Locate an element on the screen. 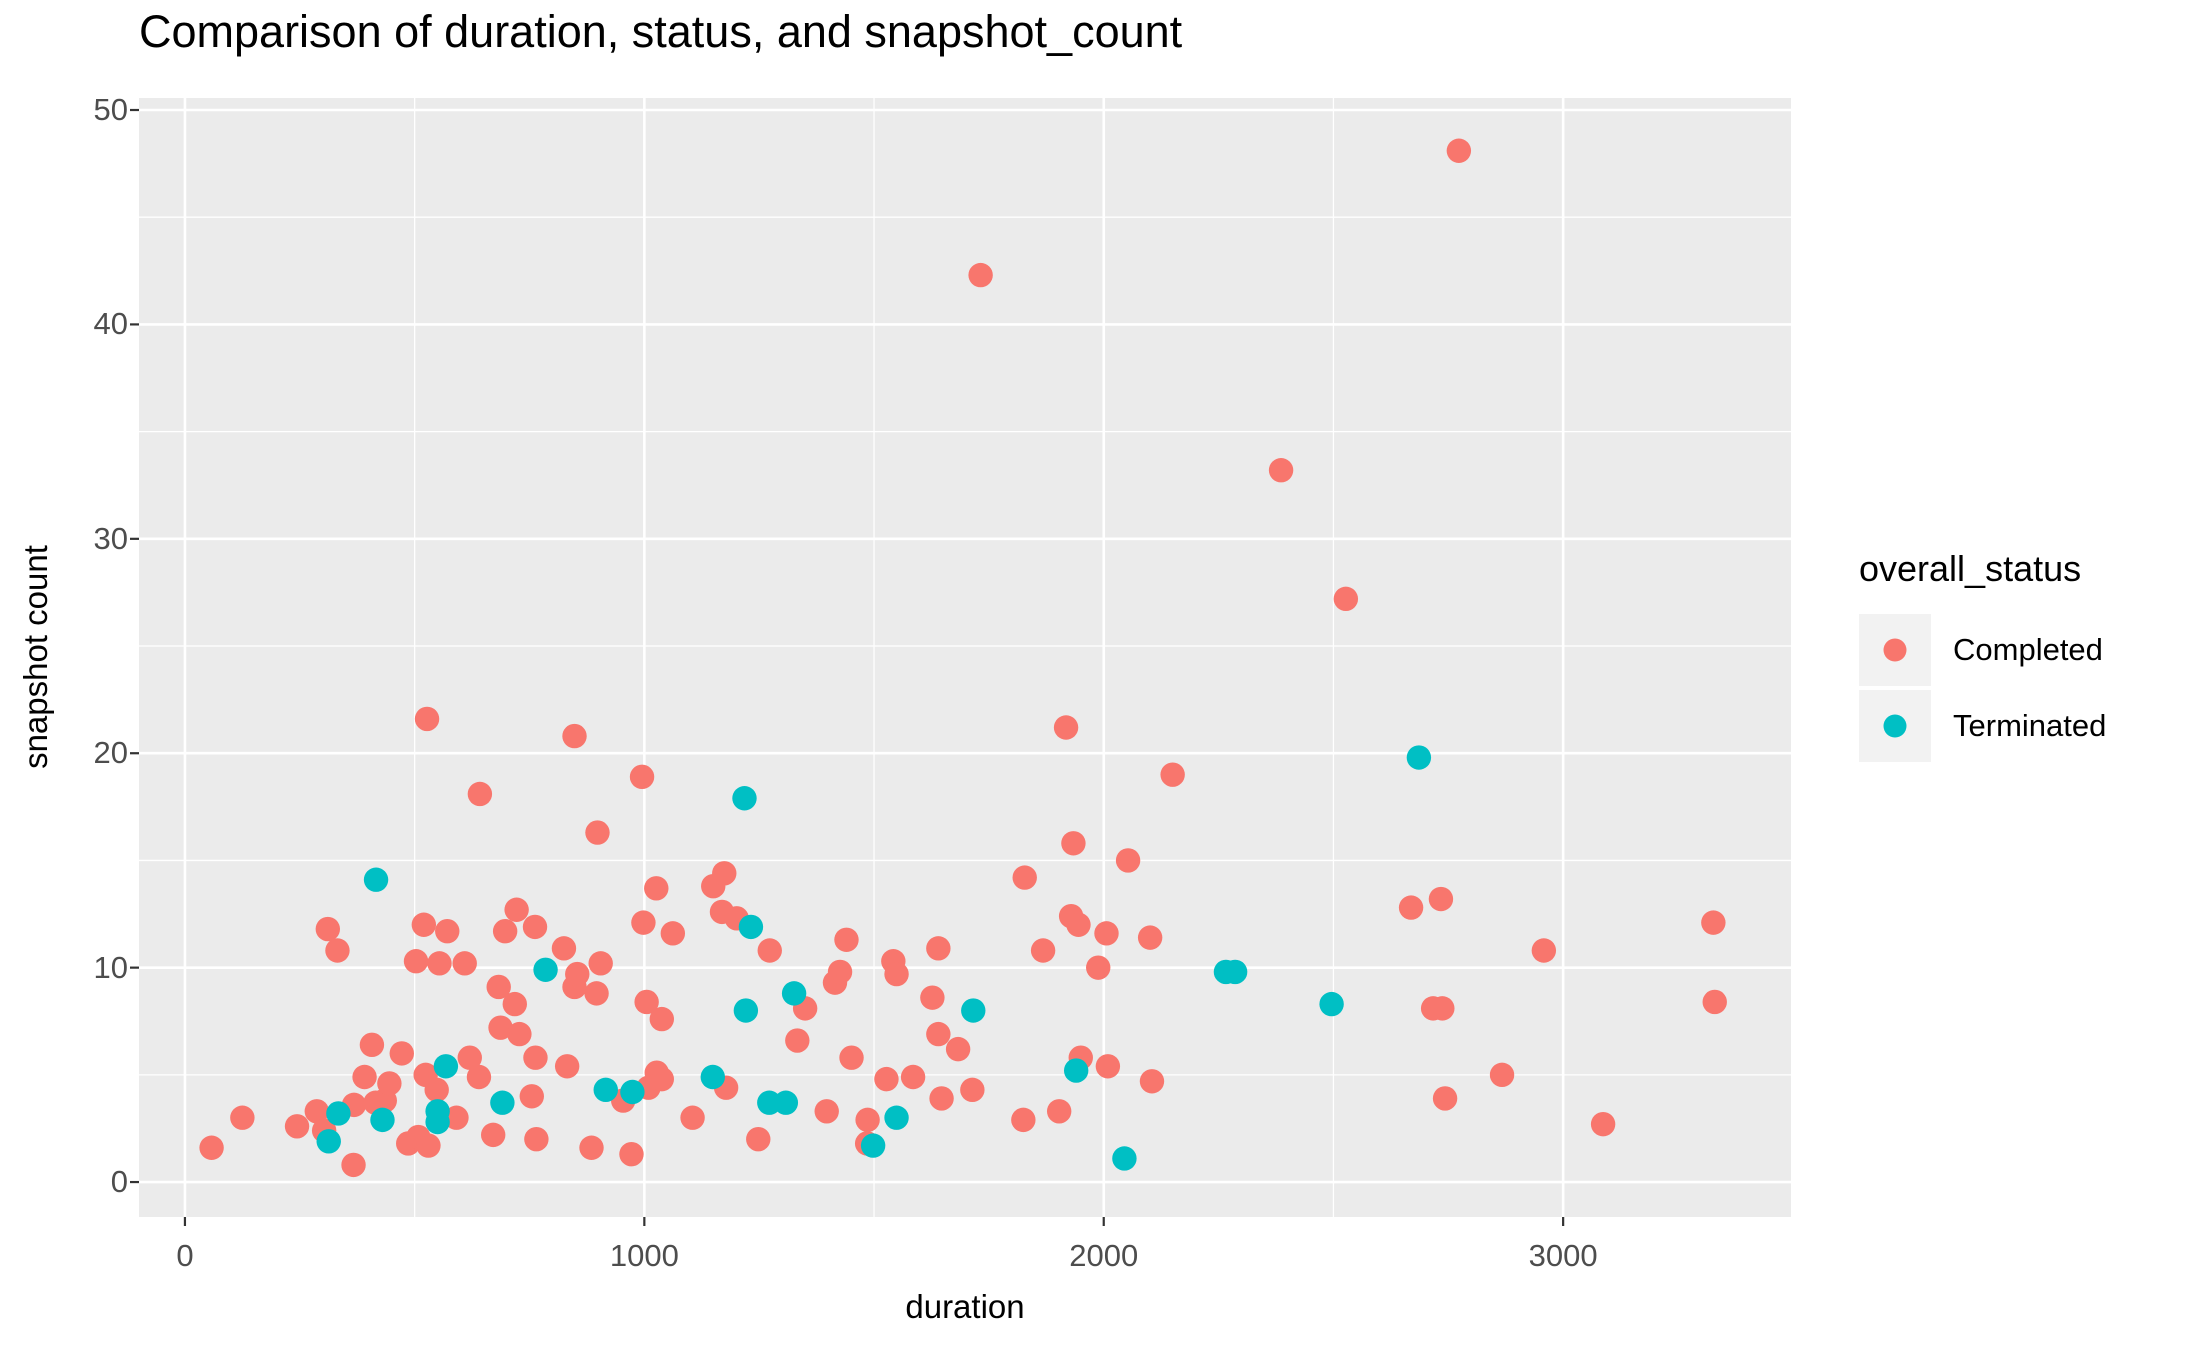 This screenshot has height=1350, width=2187. legend-label-terminated: Terminated is located at coordinates (2030, 725).